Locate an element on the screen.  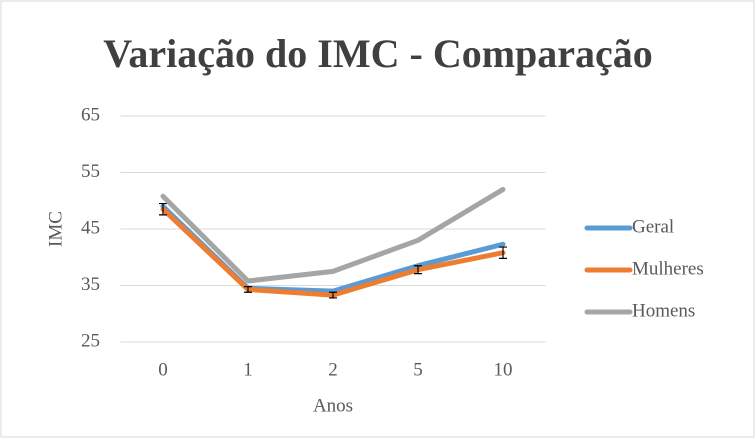
y-tick-label: 55 is located at coordinates (90, 171).